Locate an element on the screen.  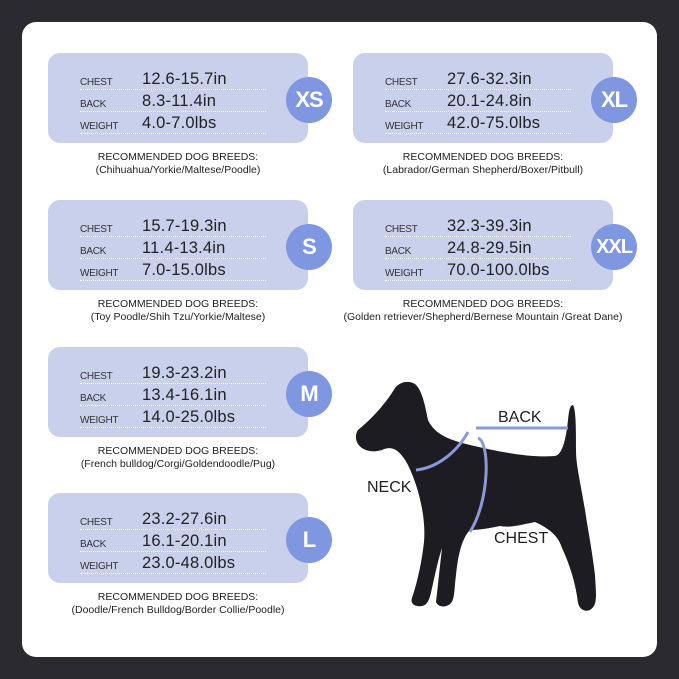
back-row: BACK 13.4-16.1in is located at coordinates (173, 395).